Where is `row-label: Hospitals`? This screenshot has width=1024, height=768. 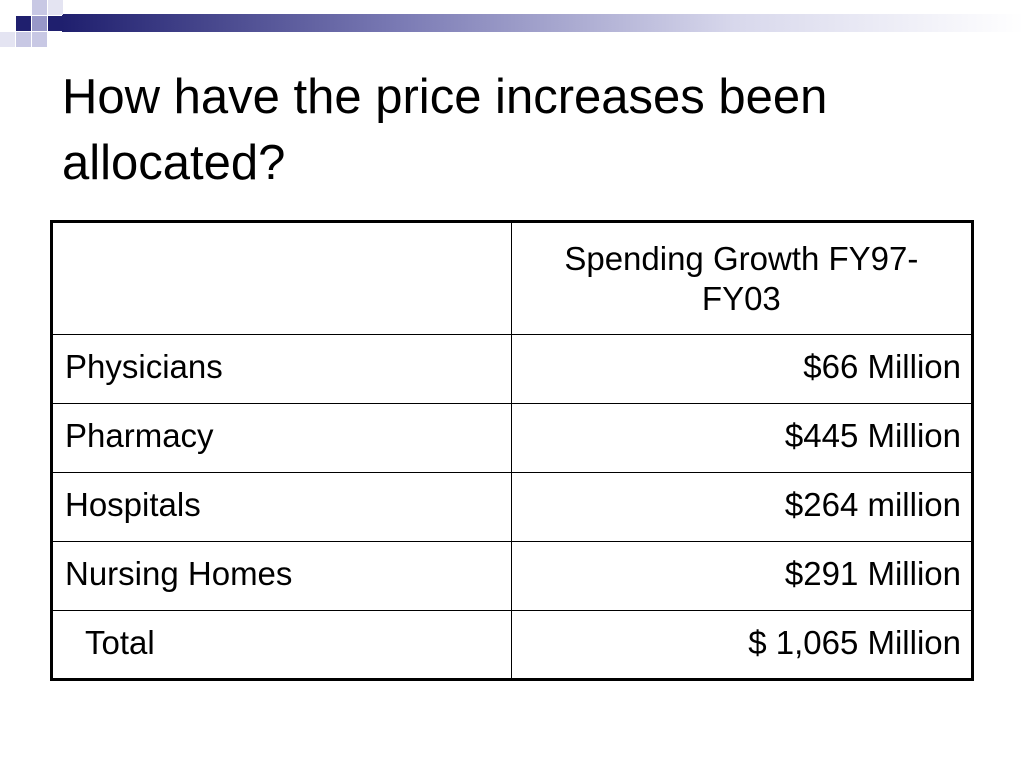
row-label: Hospitals is located at coordinates (281, 507).